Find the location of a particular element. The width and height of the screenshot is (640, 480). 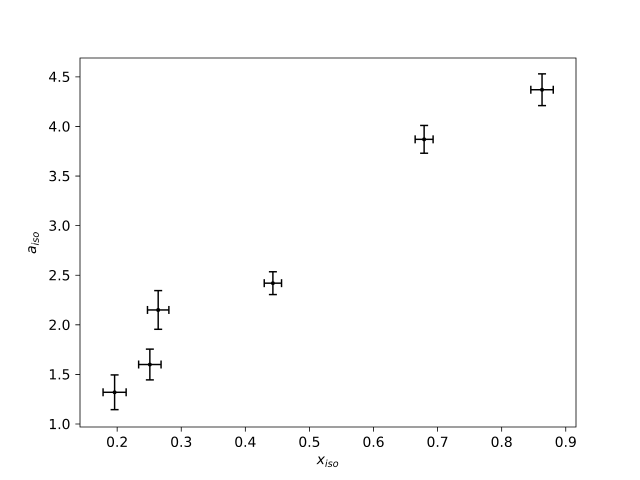

y-tick-label: 1.0 is located at coordinates (60, 424).